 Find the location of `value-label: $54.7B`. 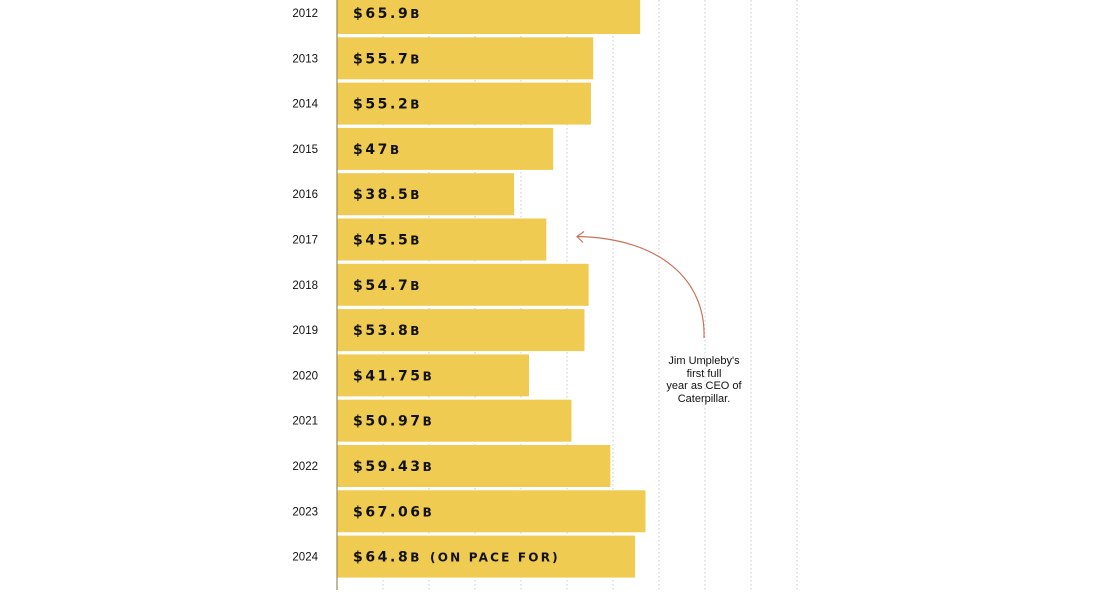

value-label: $54.7B is located at coordinates (387, 286).